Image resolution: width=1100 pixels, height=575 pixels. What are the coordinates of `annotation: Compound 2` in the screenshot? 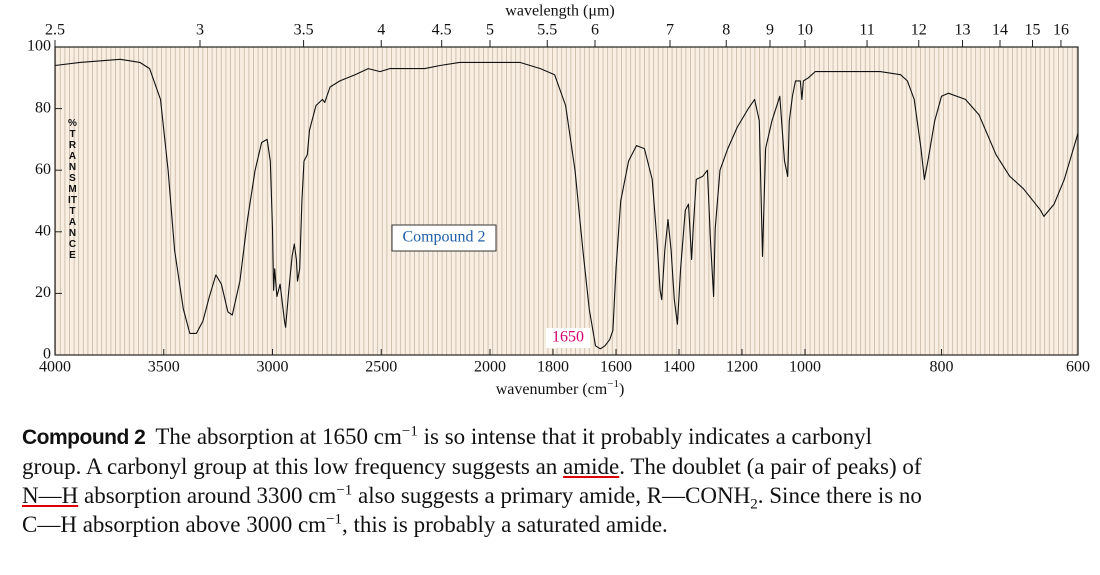 It's located at (443, 237).